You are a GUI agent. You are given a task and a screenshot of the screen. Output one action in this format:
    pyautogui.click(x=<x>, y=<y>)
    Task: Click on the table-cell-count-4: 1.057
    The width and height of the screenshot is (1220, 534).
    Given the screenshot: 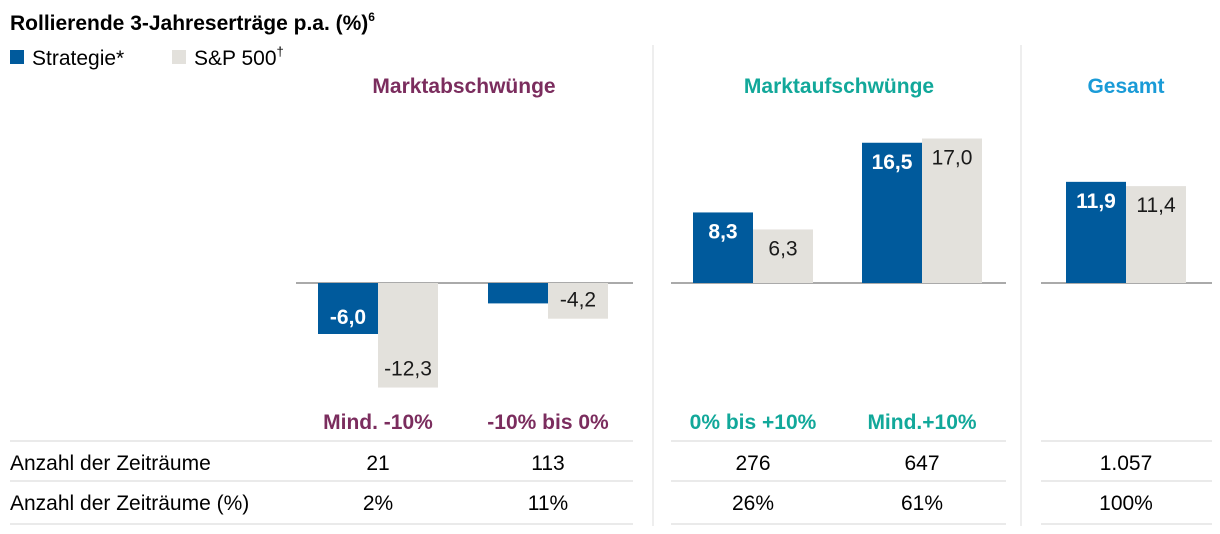 What is the action you would take?
    pyautogui.click(x=1126, y=463)
    